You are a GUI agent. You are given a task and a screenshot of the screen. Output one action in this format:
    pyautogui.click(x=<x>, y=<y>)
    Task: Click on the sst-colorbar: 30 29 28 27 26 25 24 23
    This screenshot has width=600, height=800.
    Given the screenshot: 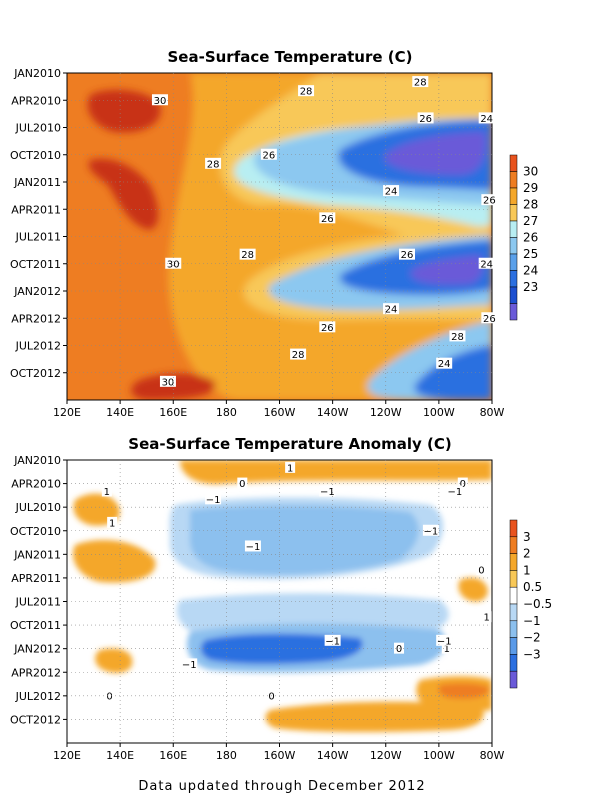 What is the action you would take?
    pyautogui.click(x=523, y=237)
    